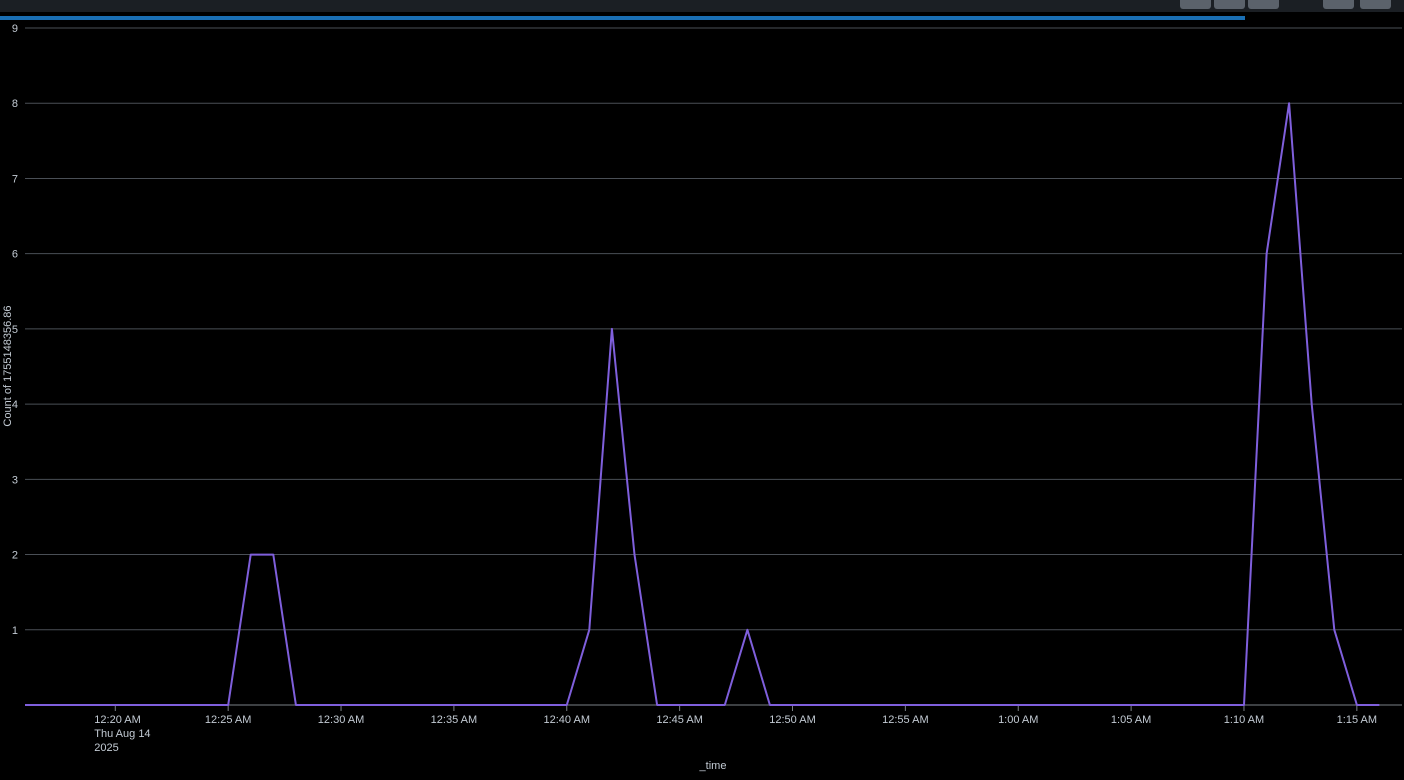  What do you see at coordinates (15, 480) in the screenshot?
I see `y-tick-label: 3` at bounding box center [15, 480].